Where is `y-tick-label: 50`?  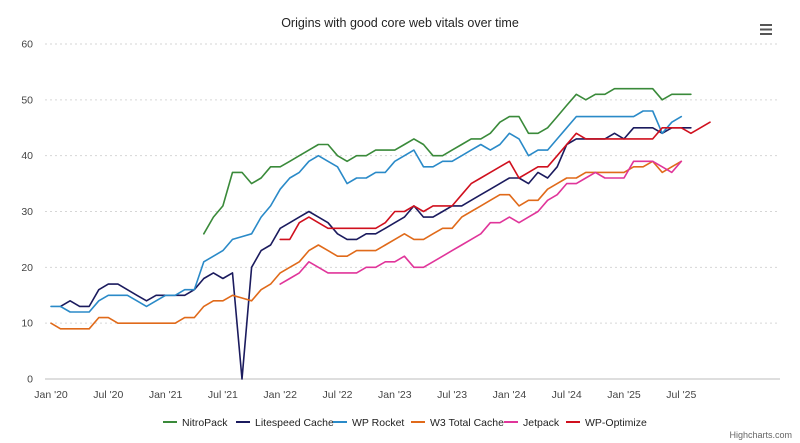 y-tick-label: 50 is located at coordinates (27, 100).